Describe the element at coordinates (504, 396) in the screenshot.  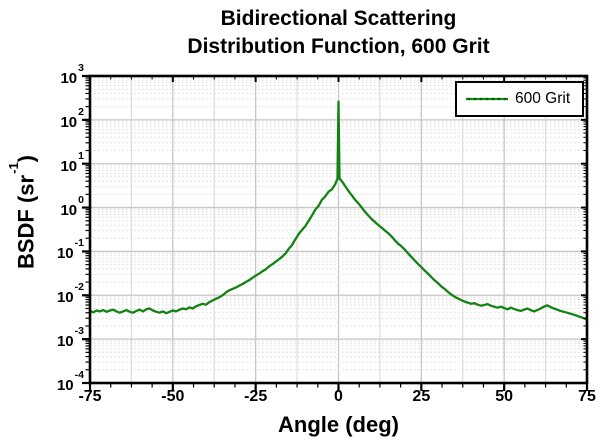
I see `x-tick-label: 50` at that location.